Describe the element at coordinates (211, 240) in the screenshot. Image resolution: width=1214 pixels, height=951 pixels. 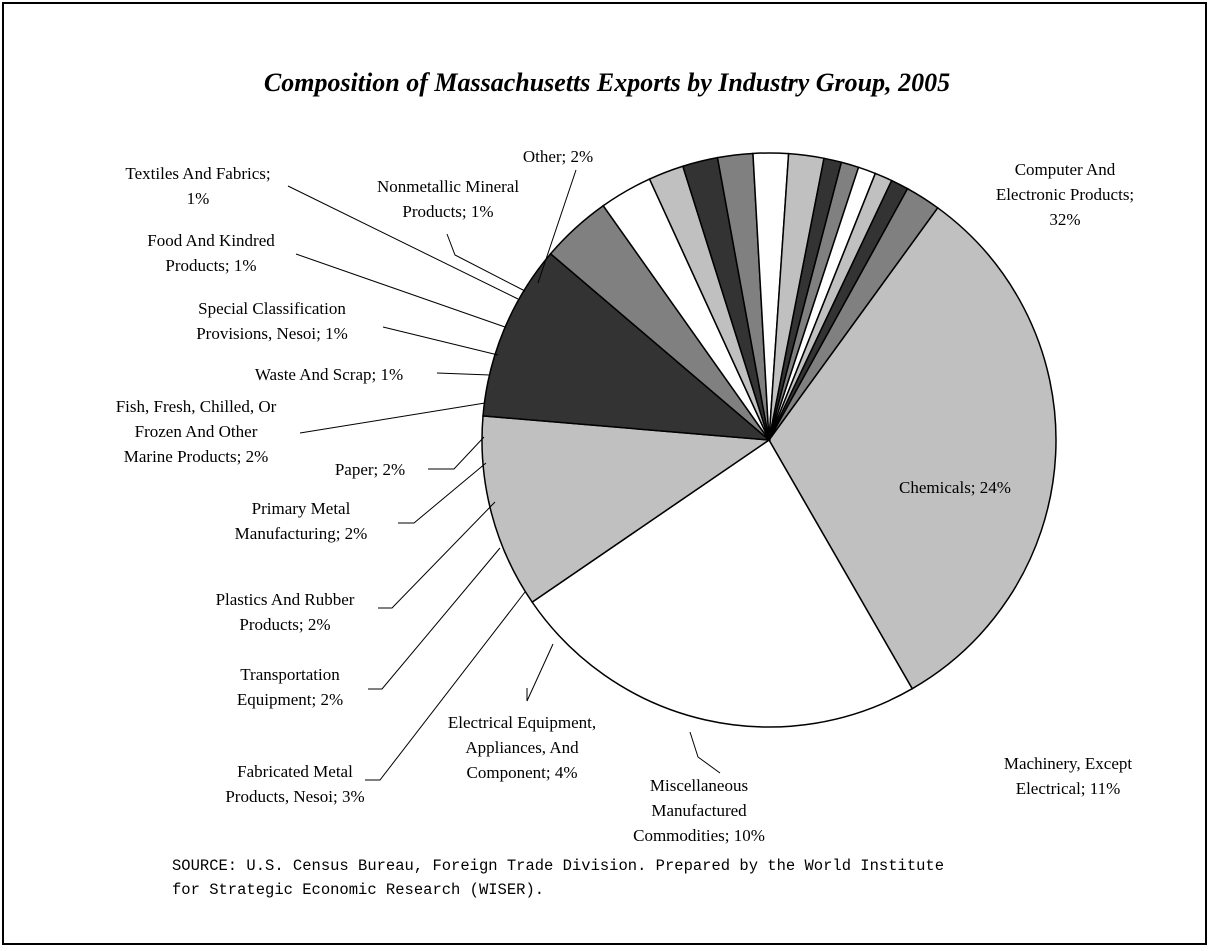
I see `slice-label-line: Food And Kindred` at that location.